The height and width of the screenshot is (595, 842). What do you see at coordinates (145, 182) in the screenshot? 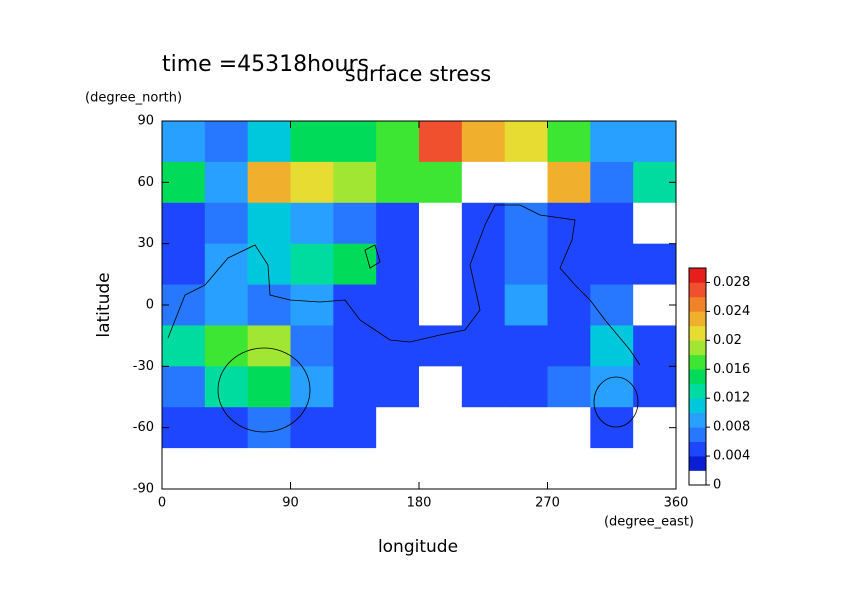
I see `y-tick-label: 60` at bounding box center [145, 182].